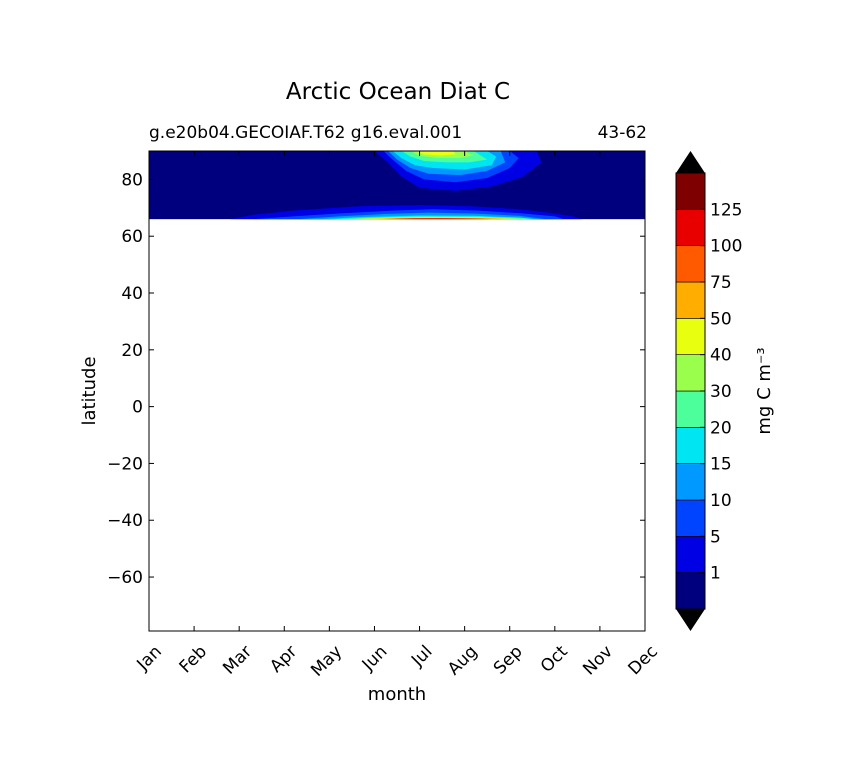 The width and height of the screenshot is (857, 783). What do you see at coordinates (125, 578) in the screenshot?
I see `y-tick-label: −60` at bounding box center [125, 578].